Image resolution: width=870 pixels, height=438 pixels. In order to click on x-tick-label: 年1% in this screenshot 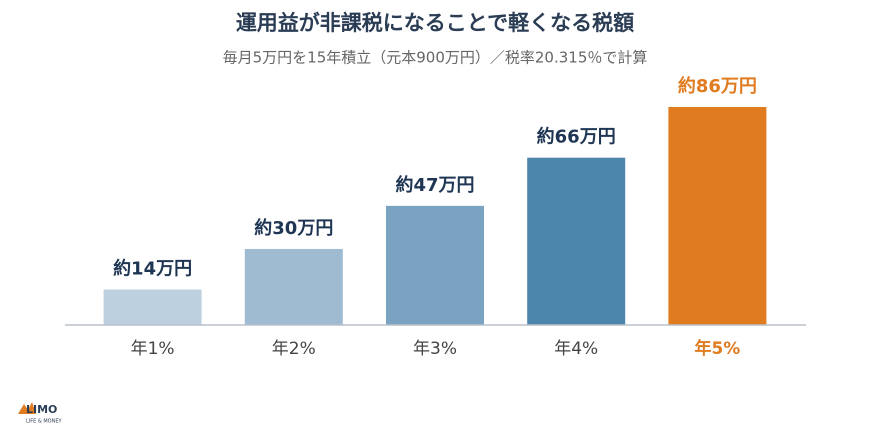, I will do `click(153, 349)`.